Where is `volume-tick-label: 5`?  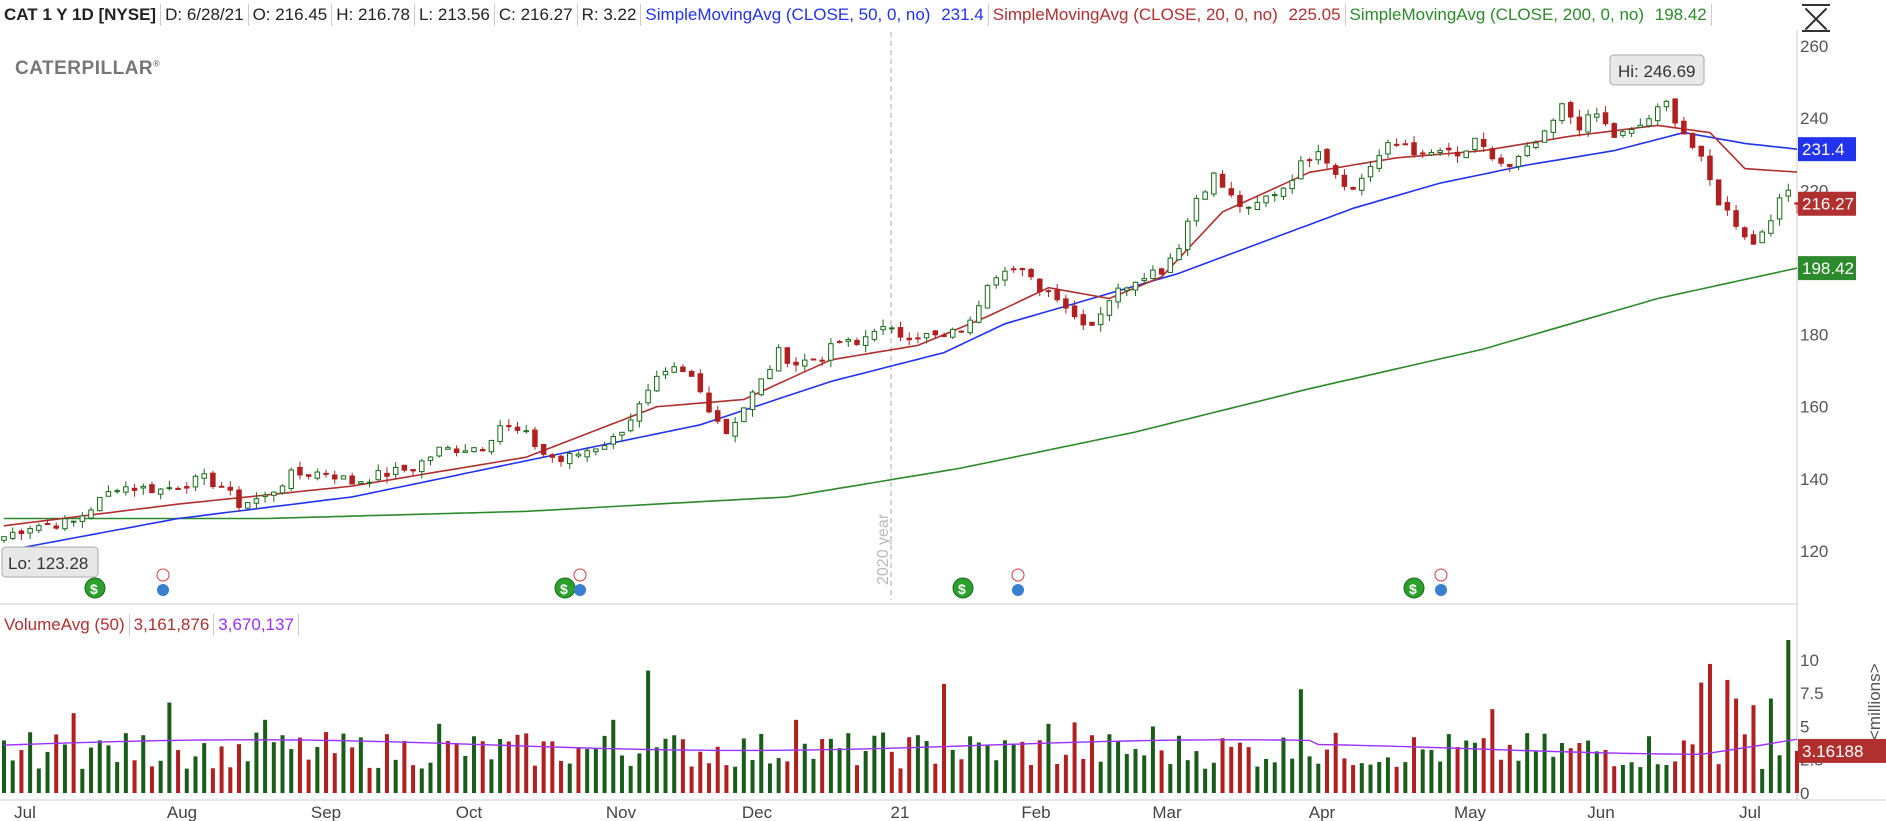
volume-tick-label: 5 is located at coordinates (1804, 726).